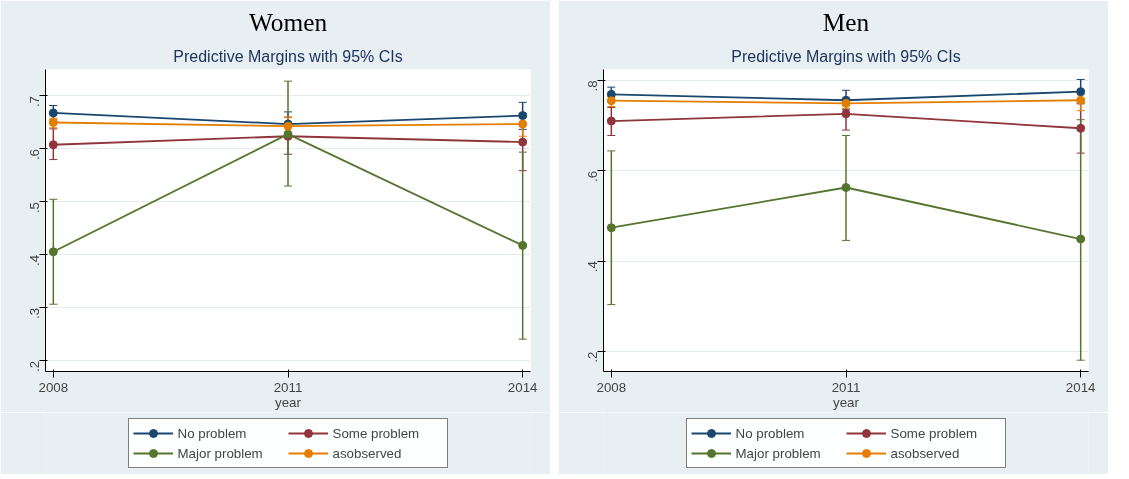 Image resolution: width=1129 pixels, height=479 pixels. I want to click on y-tick-label: .3, so click(34, 313).